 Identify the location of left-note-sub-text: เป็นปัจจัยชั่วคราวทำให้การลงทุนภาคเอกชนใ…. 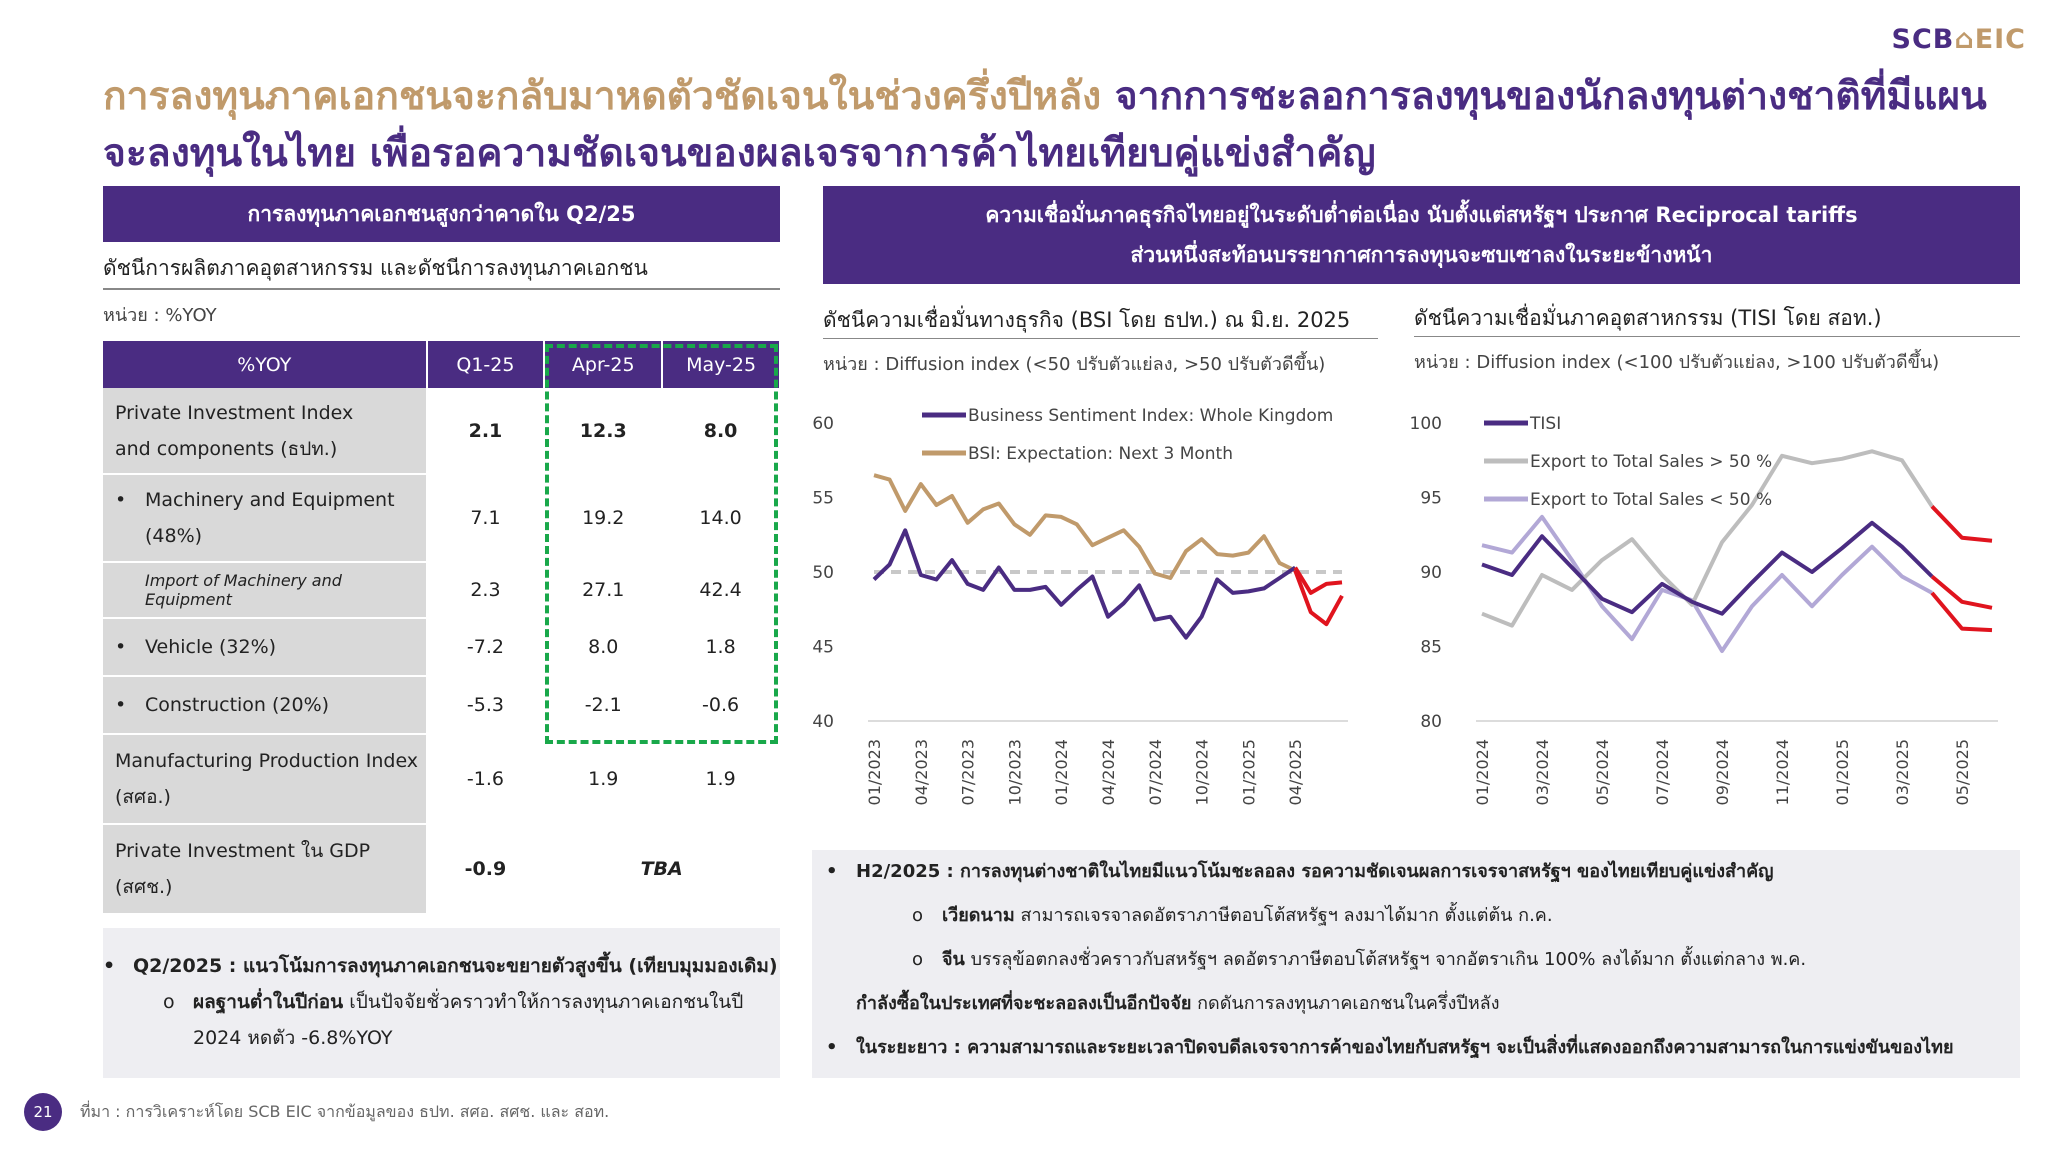
(543, 1002).